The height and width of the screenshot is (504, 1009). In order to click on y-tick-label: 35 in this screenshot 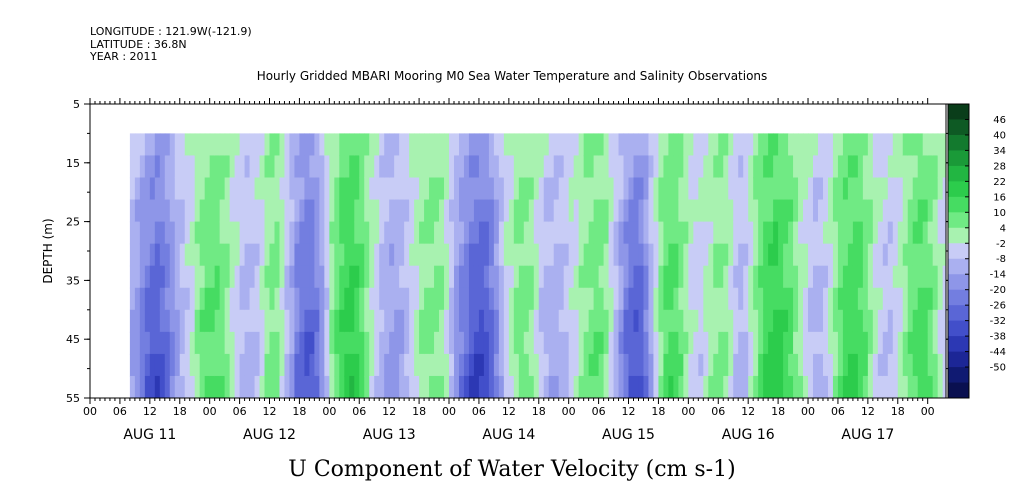, I will do `click(73, 280)`.